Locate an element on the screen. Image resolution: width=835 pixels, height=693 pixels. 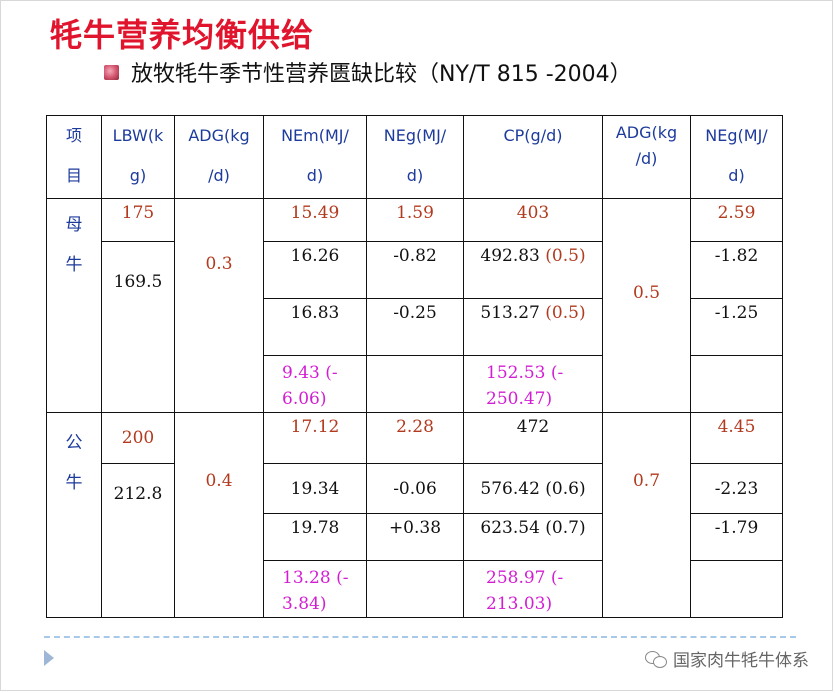
female-cp-deficit-line2: 250.47) is located at coordinates (519, 399).